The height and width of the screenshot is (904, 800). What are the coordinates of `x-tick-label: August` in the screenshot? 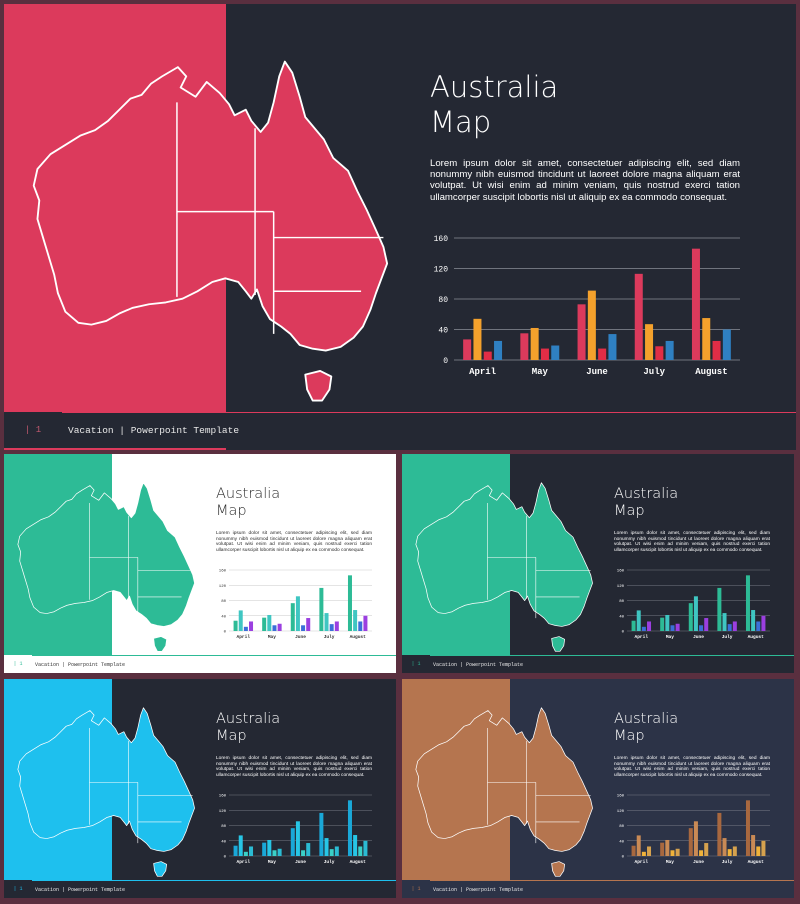 It's located at (756, 637).